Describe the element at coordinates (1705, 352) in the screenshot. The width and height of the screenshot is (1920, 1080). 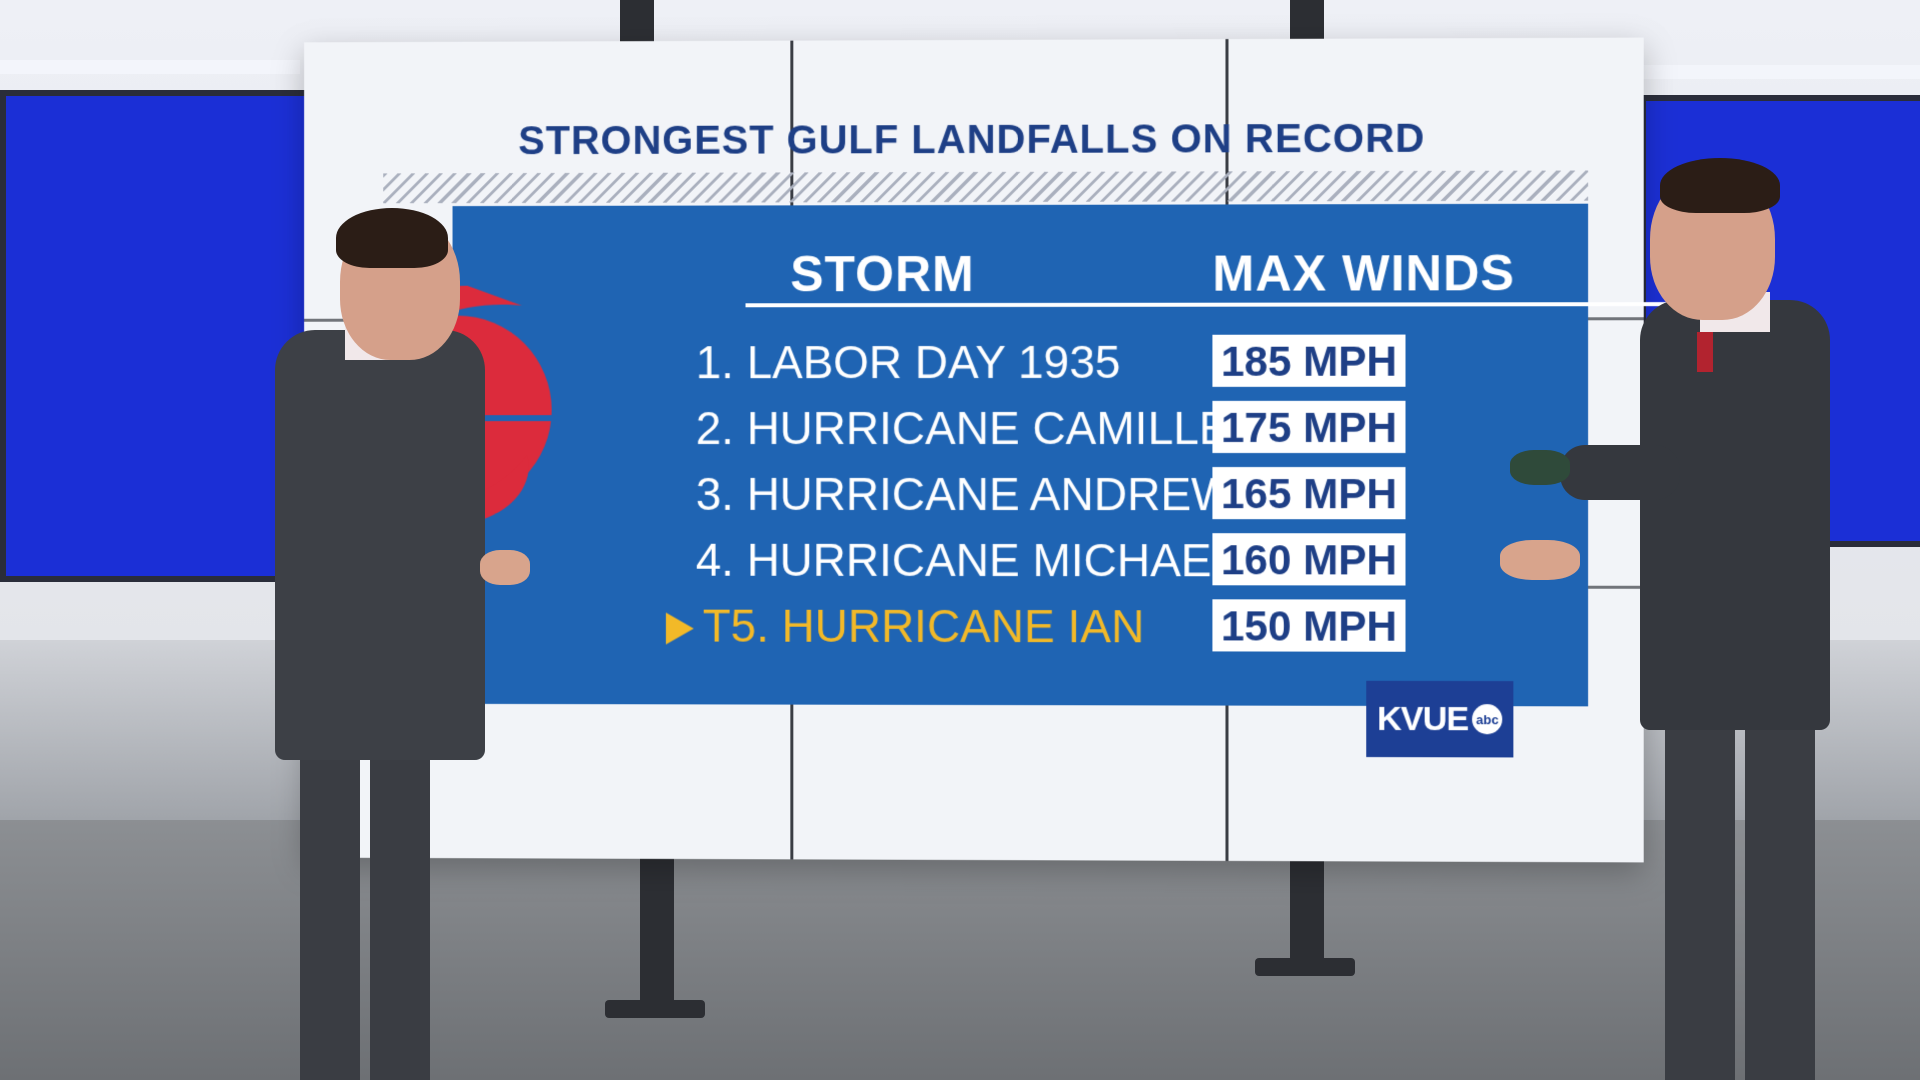
I see `necktie` at that location.